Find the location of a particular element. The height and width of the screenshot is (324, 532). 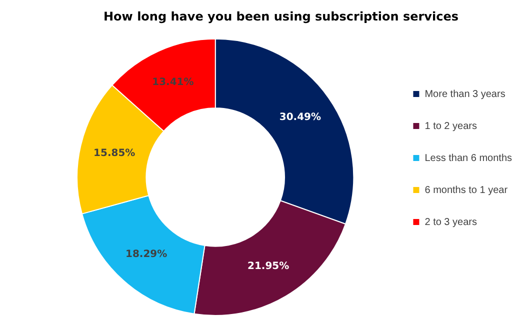

data-label: 21.95% is located at coordinates (269, 266).